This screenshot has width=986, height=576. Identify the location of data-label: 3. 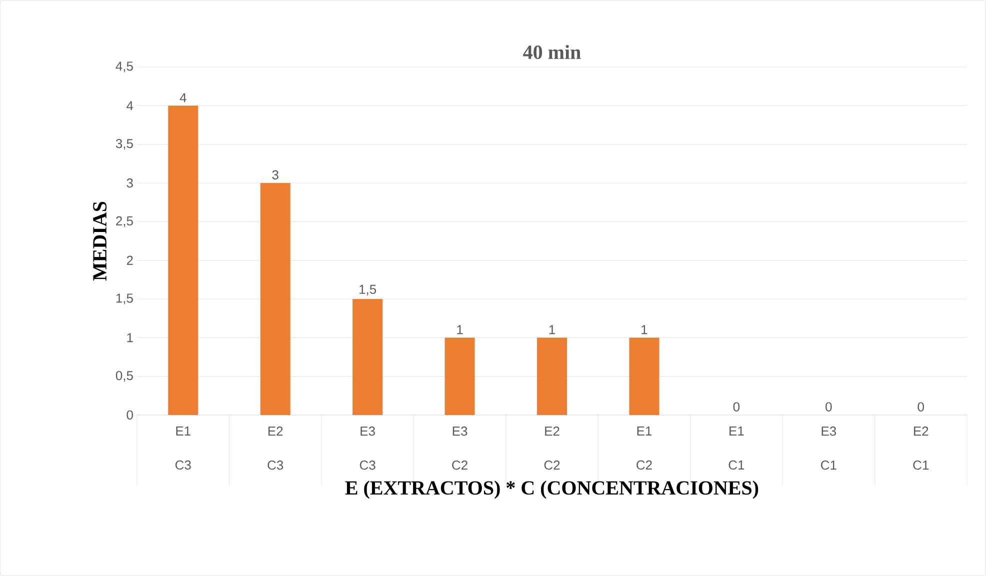
(275, 175).